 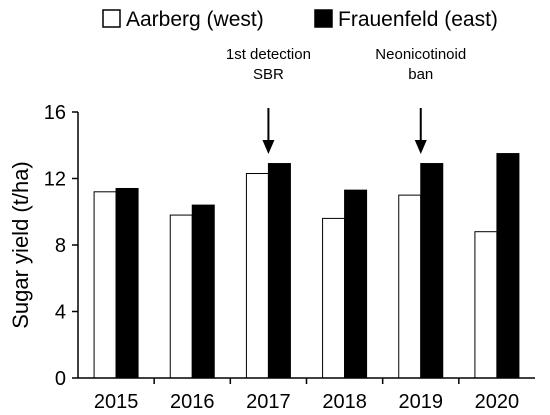 What do you see at coordinates (420, 74) in the screenshot?
I see `annotation-text: ban` at bounding box center [420, 74].